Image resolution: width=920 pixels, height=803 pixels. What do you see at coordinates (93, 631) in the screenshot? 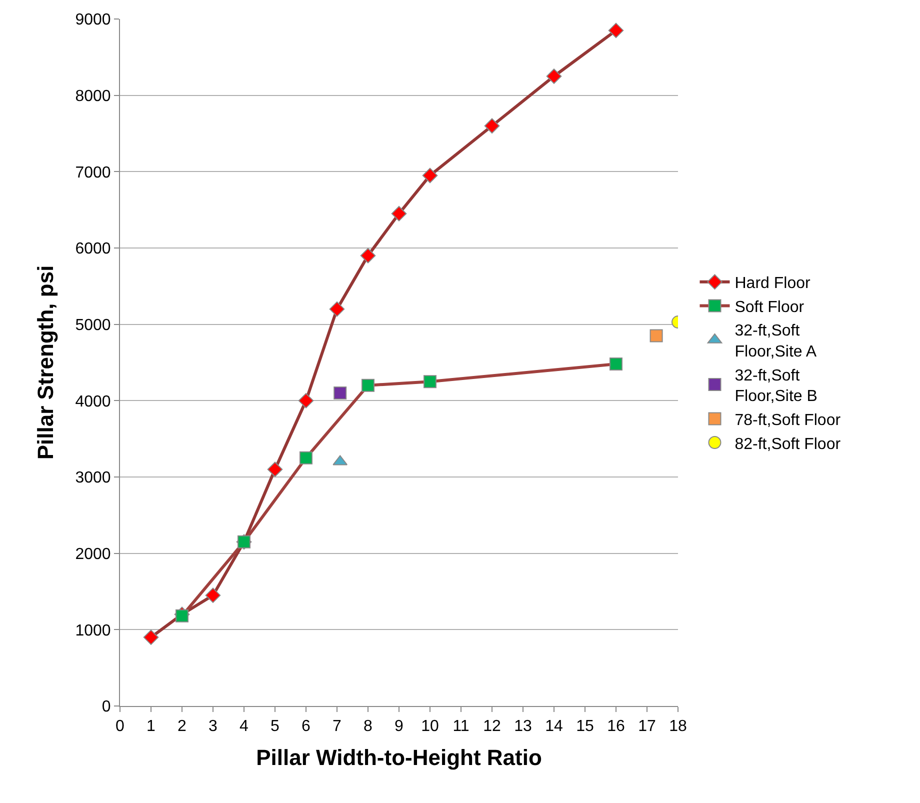
I see `y-tick-label: 1000` at bounding box center [93, 631].